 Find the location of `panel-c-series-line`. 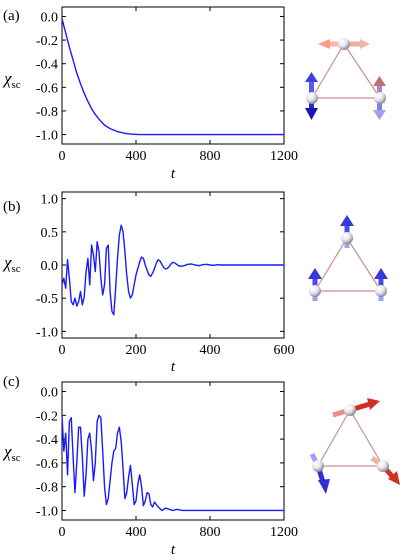

panel-c-series-line is located at coordinates (172, 463).